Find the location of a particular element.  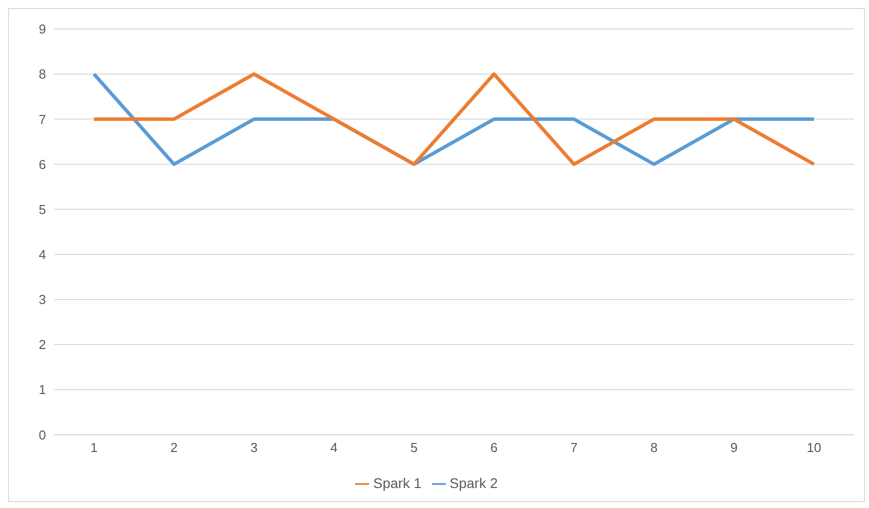

y-tick-label: 2 is located at coordinates (42, 344).